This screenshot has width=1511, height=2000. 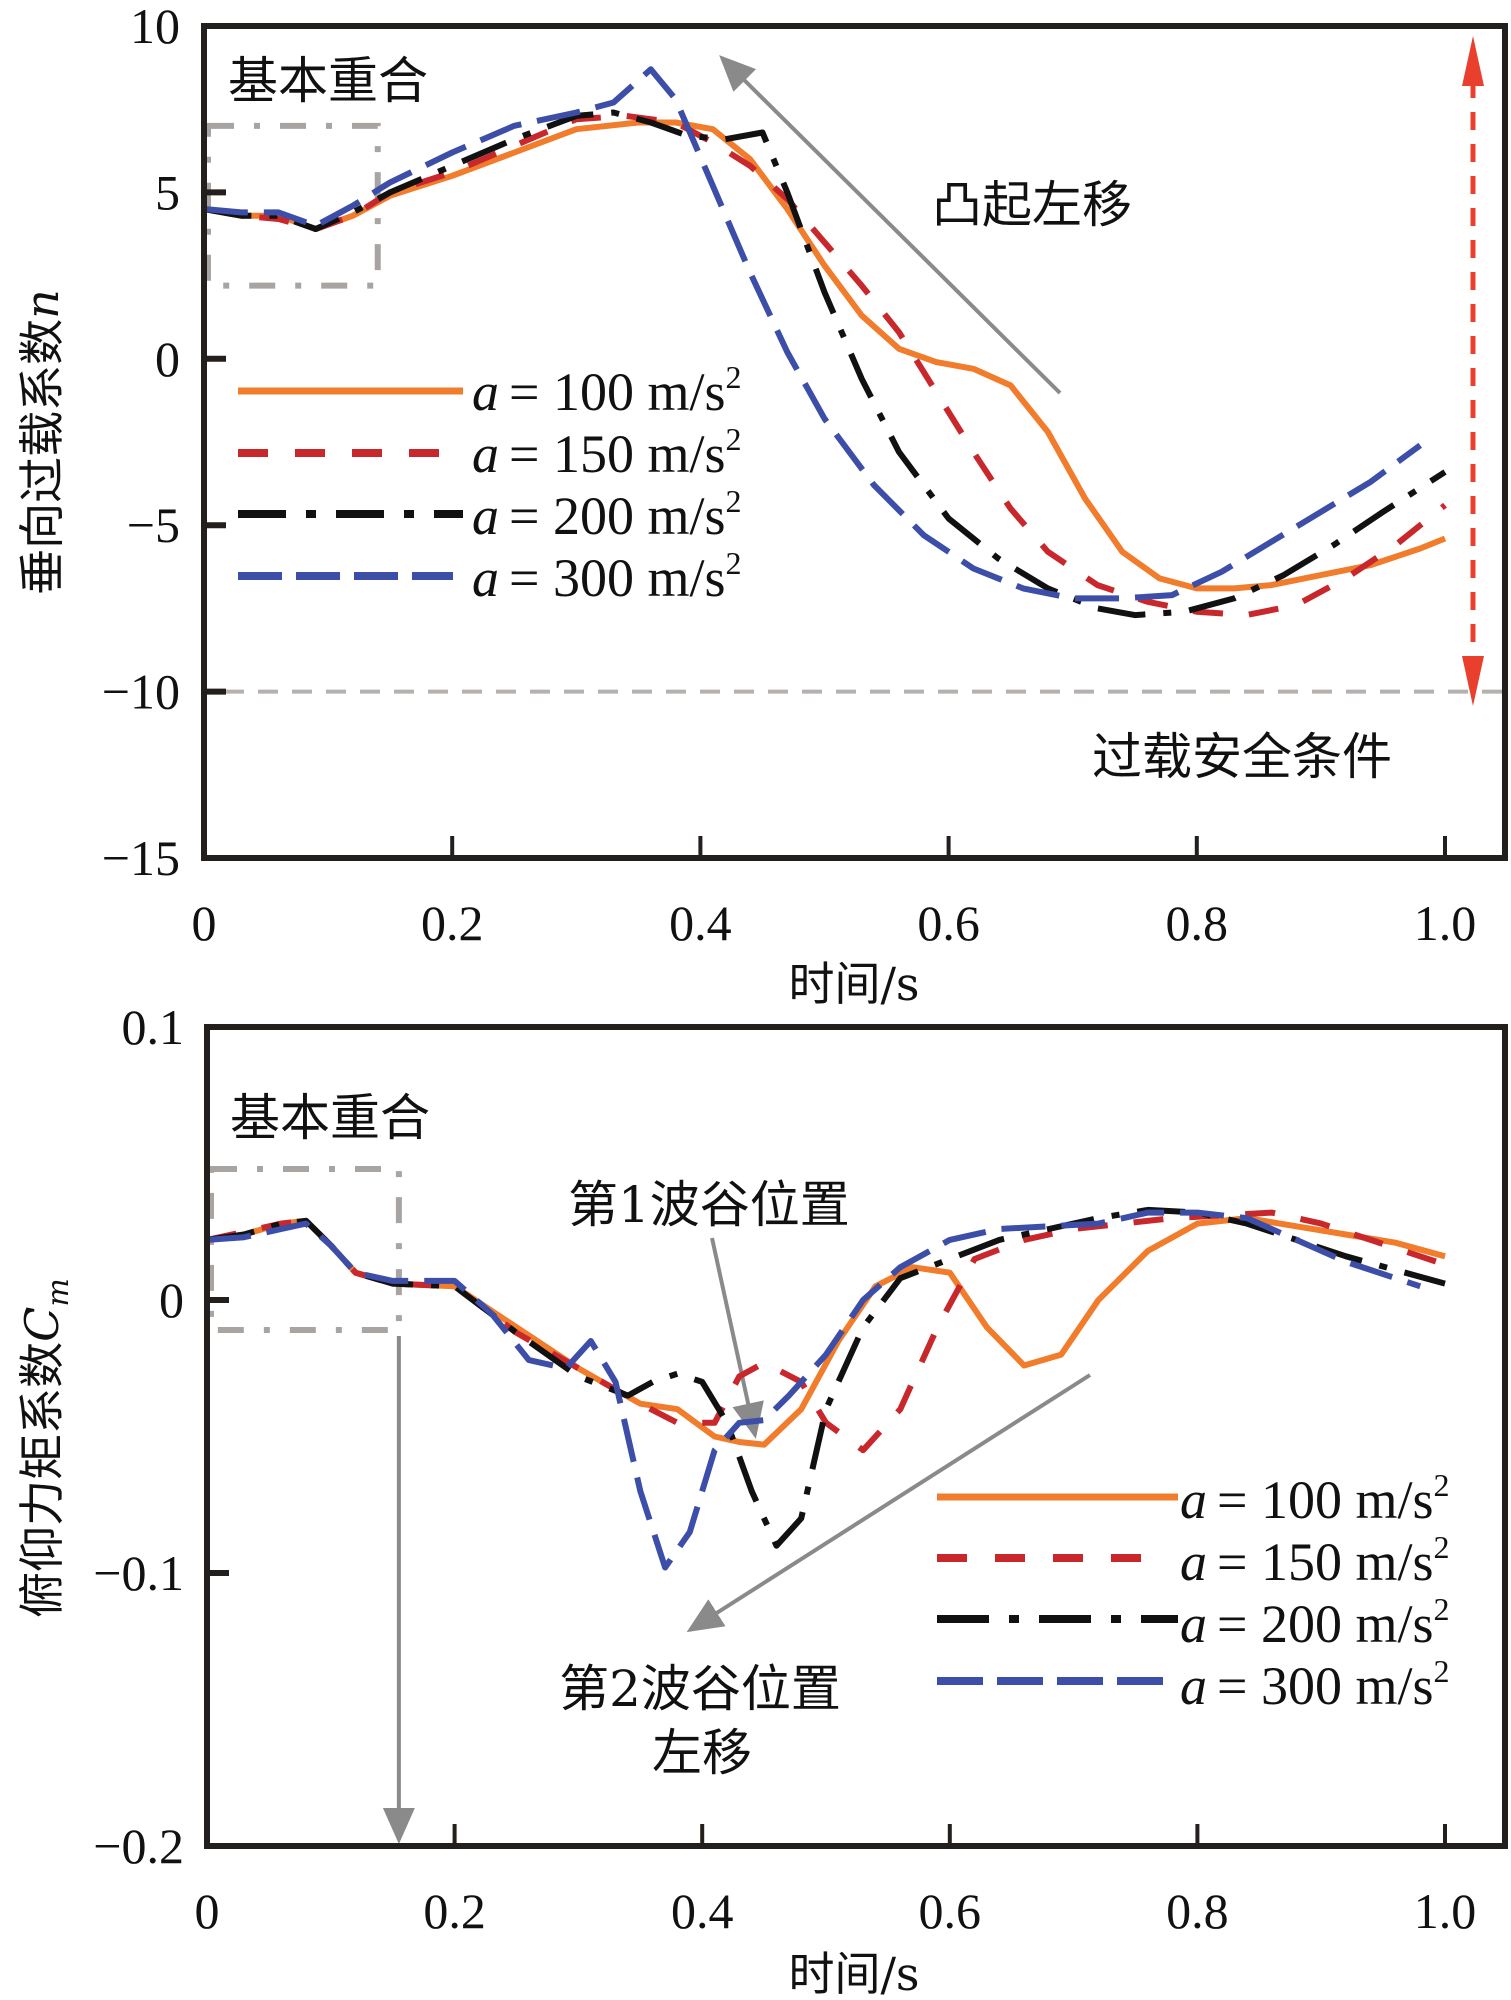 I want to click on range-arrow-down-head, so click(x=1473, y=681).